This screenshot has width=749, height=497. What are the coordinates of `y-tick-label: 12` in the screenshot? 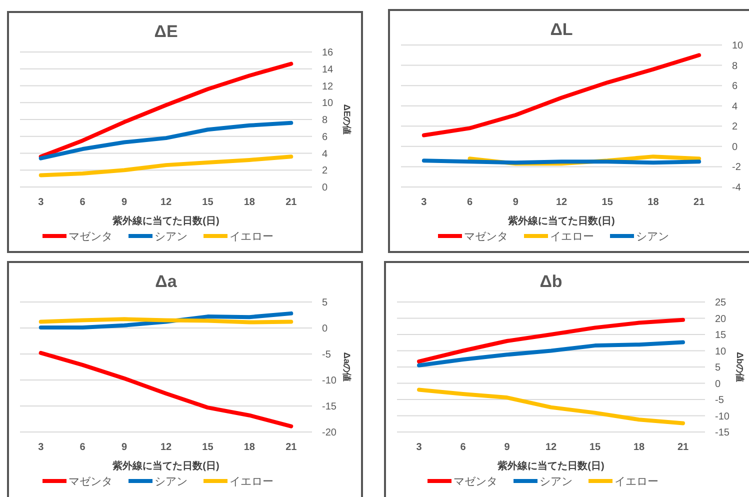 It's located at (328, 86).